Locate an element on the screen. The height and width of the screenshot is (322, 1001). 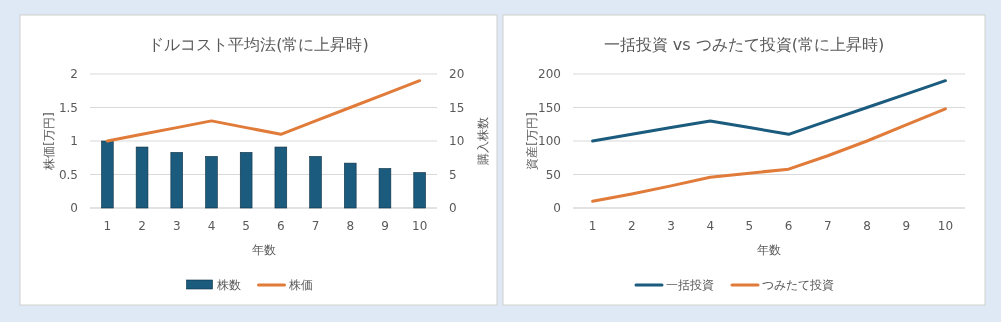
y2-tick-label: 15 is located at coordinates (457, 107).